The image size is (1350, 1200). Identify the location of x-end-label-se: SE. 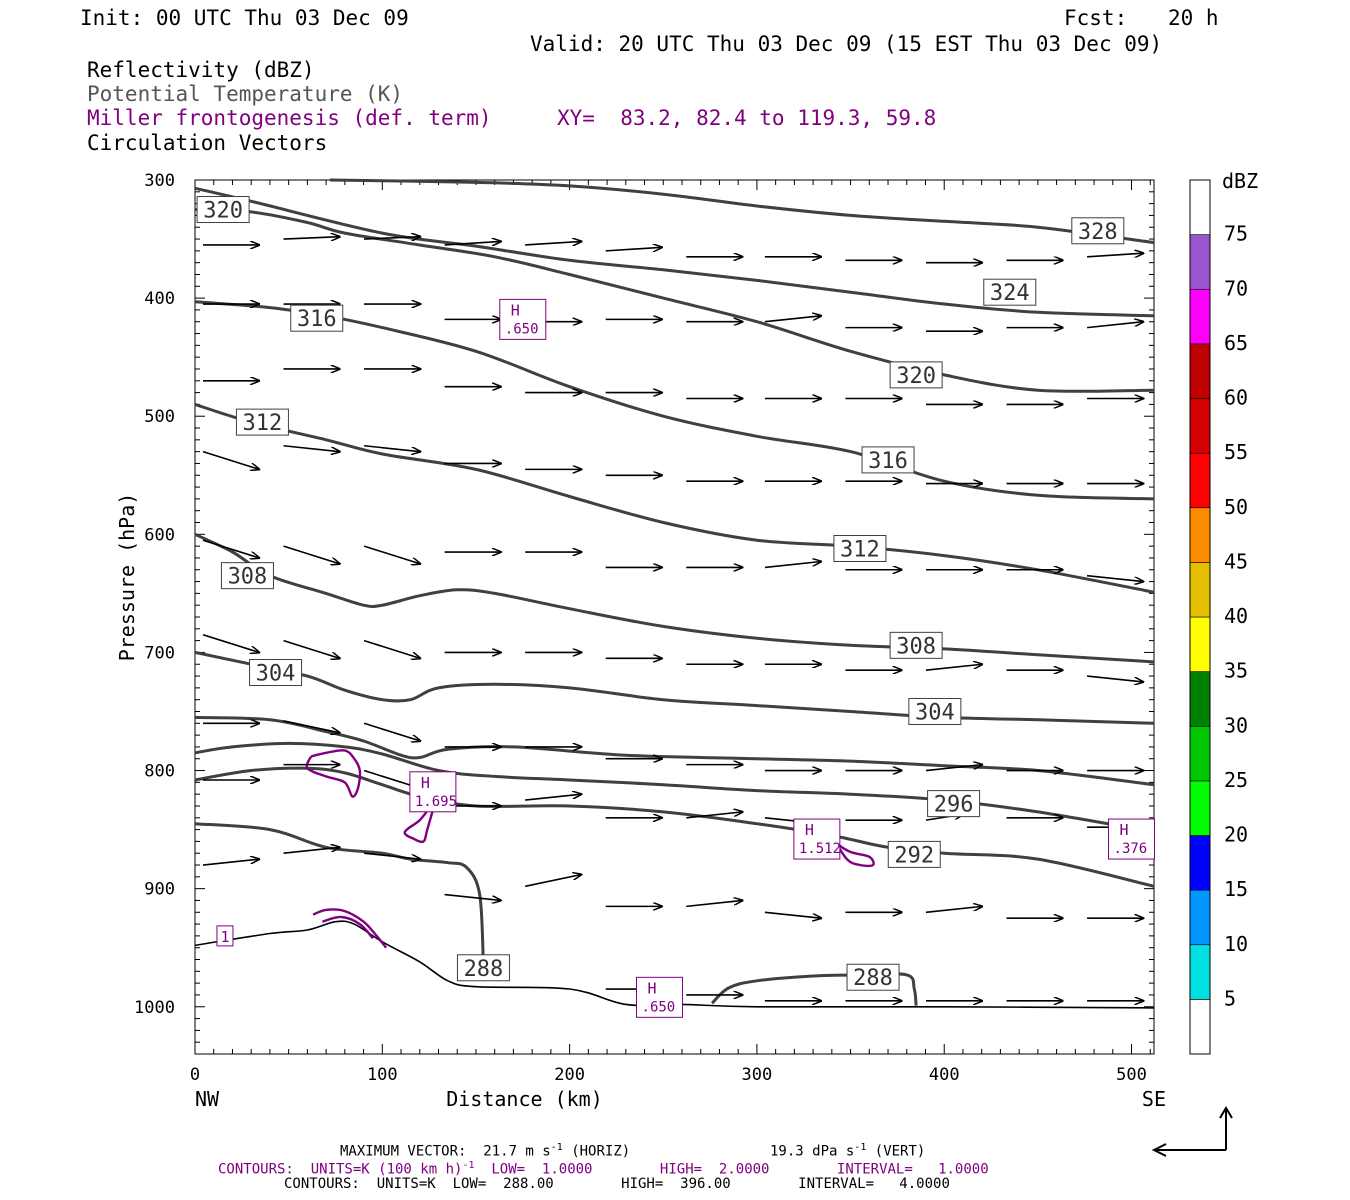
(1154, 1099).